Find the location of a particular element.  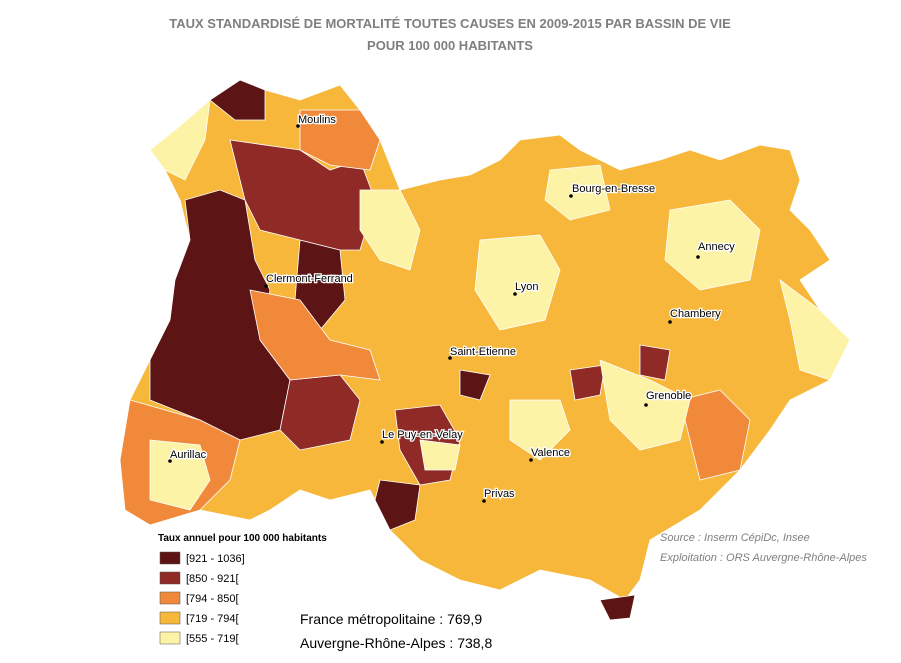

city-label: Privas is located at coordinates (499, 494).